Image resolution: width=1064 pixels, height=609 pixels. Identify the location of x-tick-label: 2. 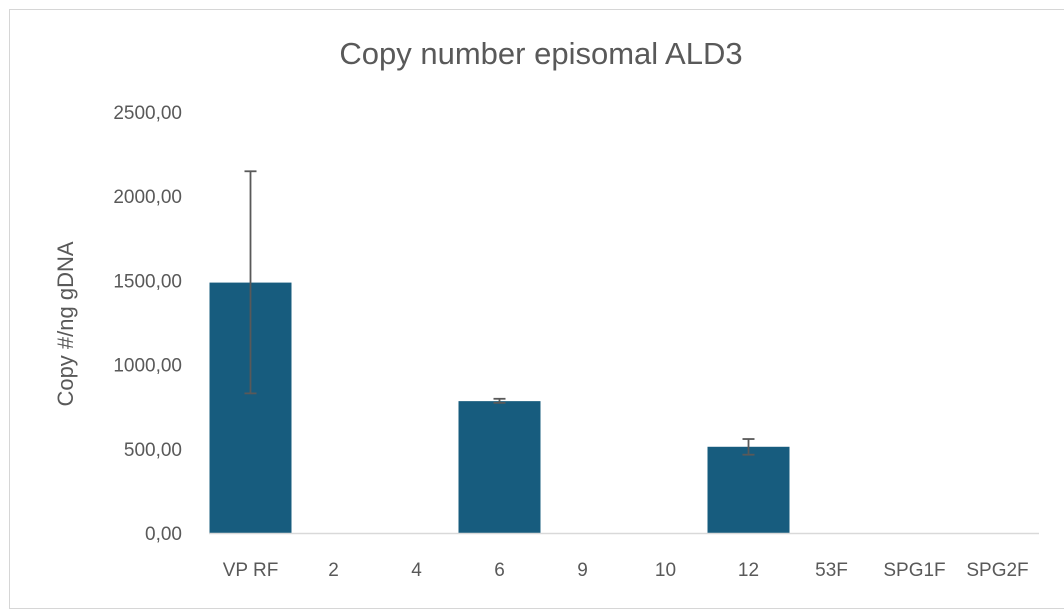
(333, 570).